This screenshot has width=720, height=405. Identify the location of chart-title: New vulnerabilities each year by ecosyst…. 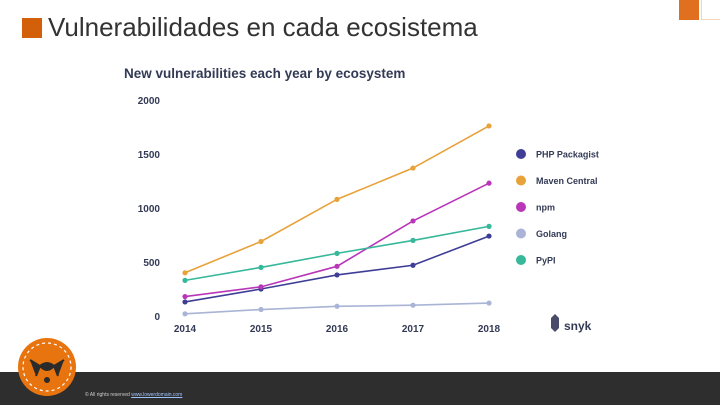
(264, 73).